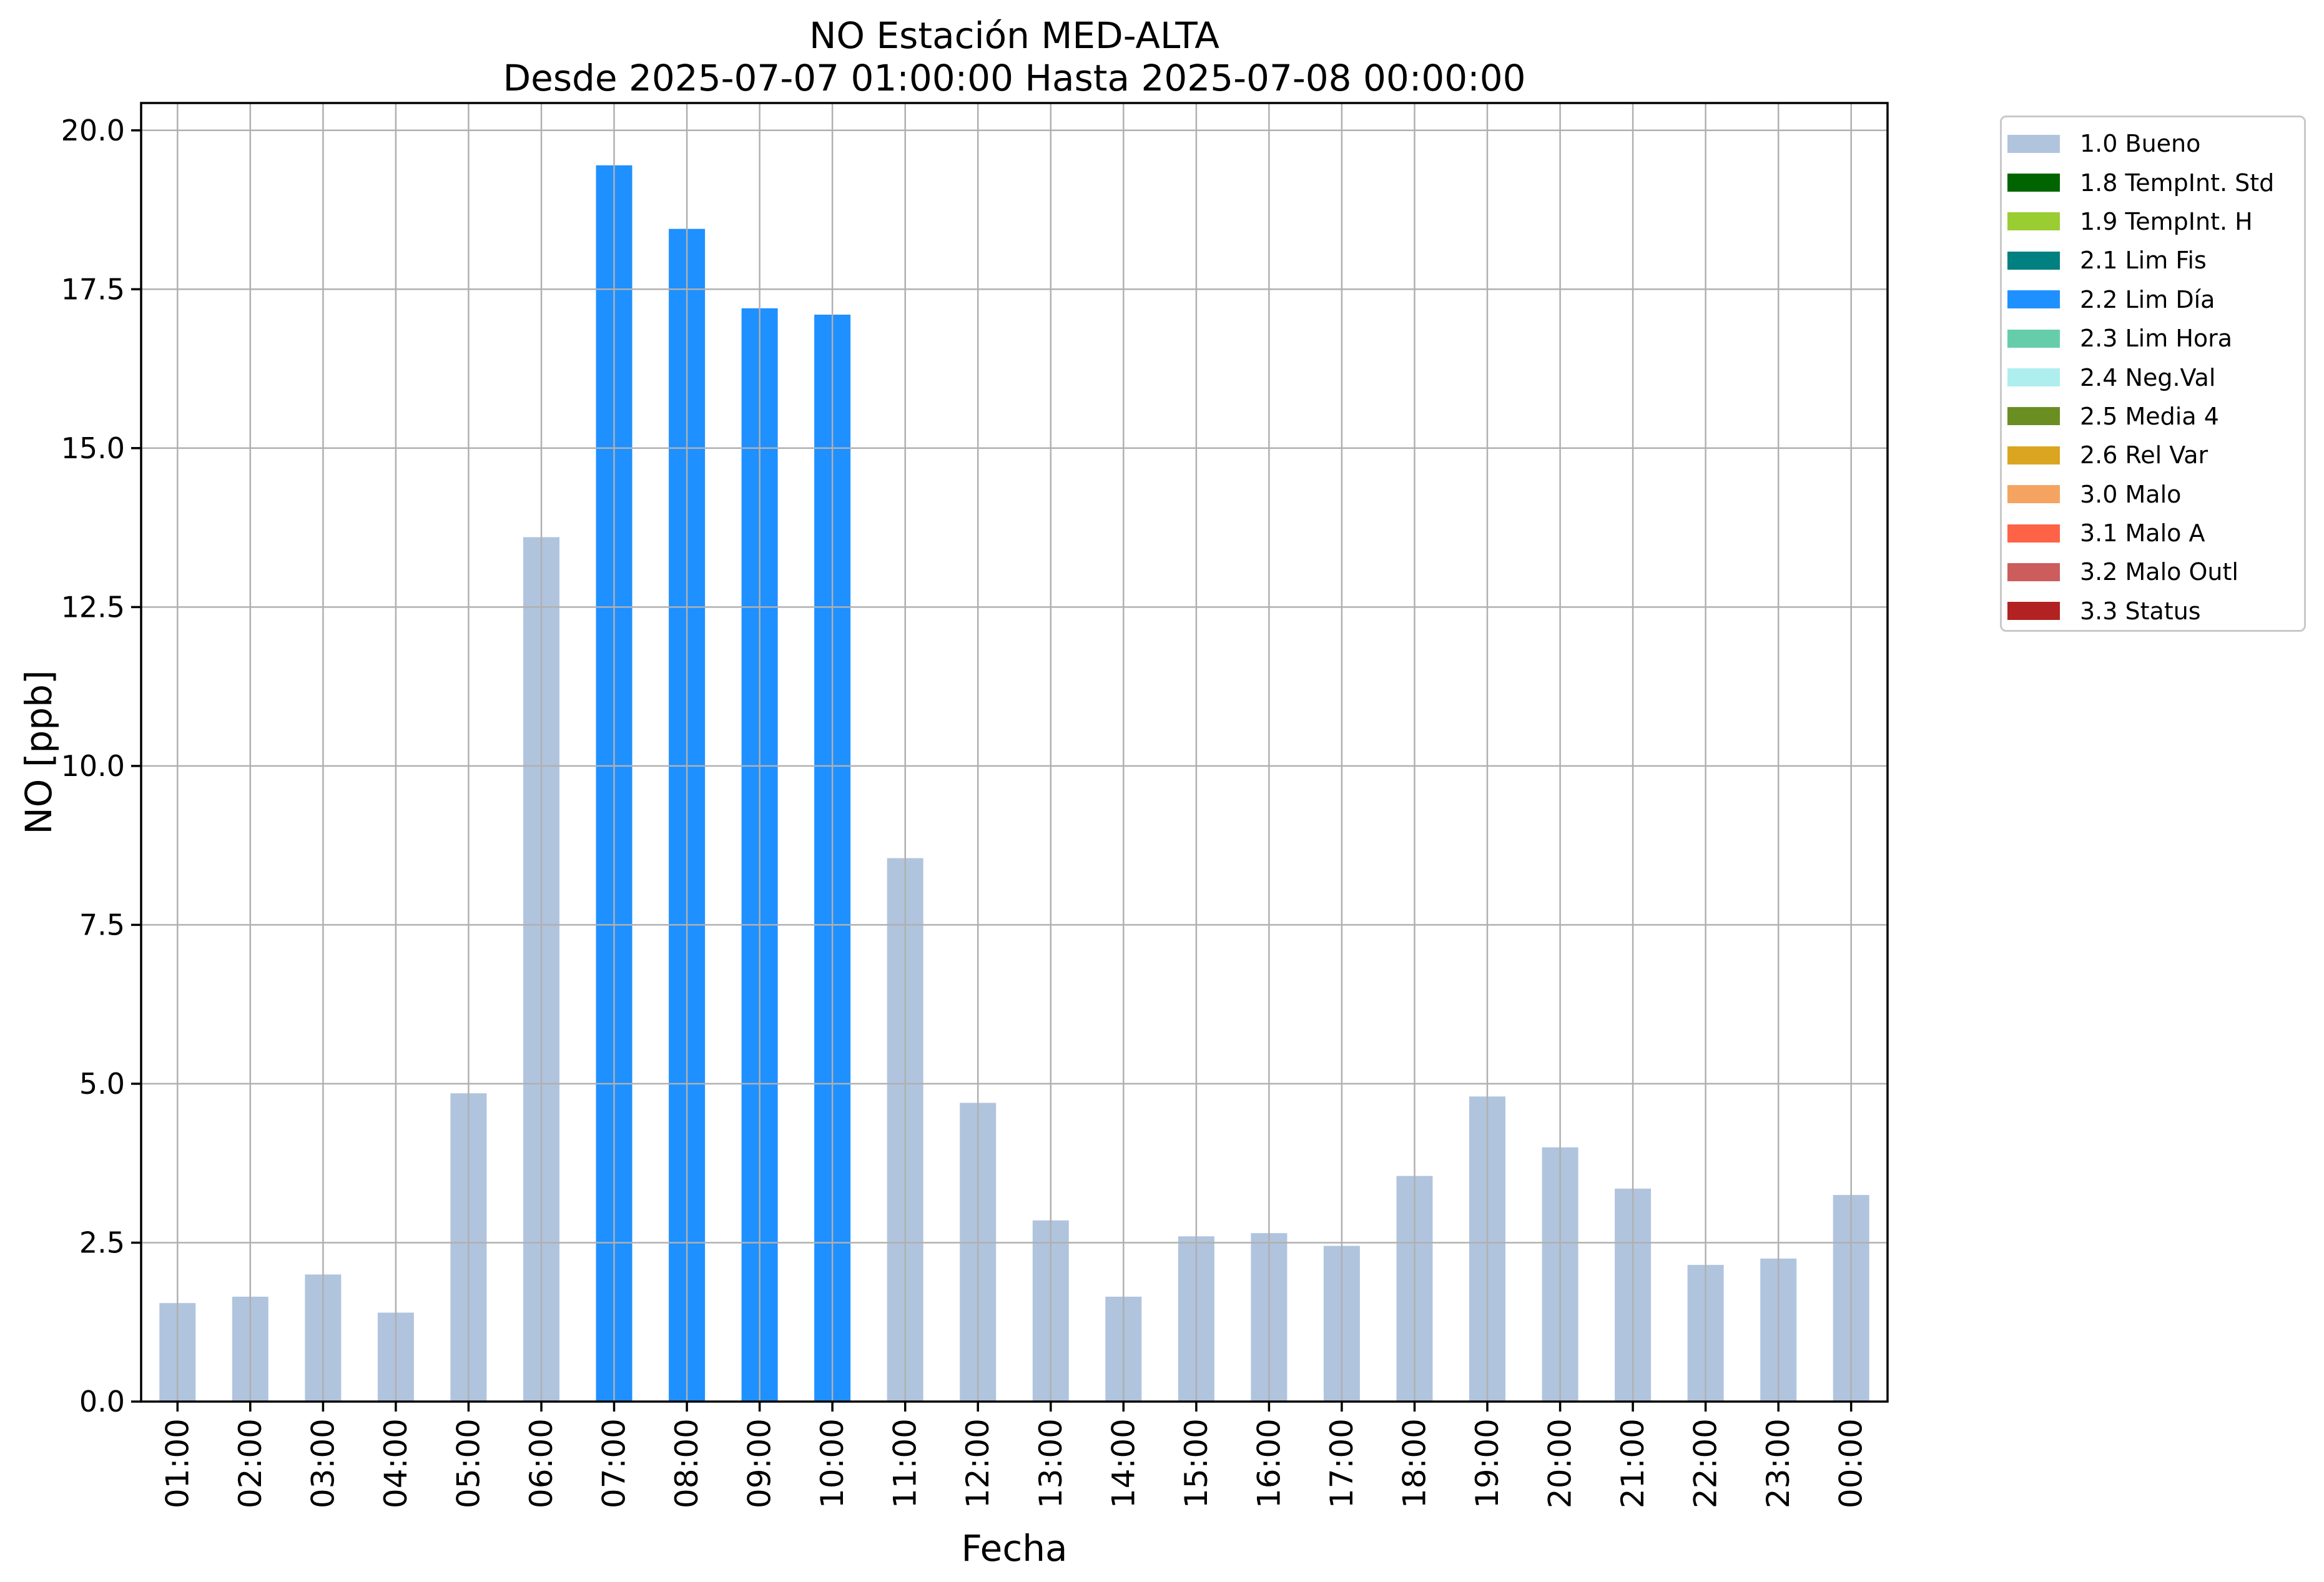 The height and width of the screenshot is (1582, 2324). I want to click on legend-item-label: 2.3 Lim Hora, so click(2156, 339).